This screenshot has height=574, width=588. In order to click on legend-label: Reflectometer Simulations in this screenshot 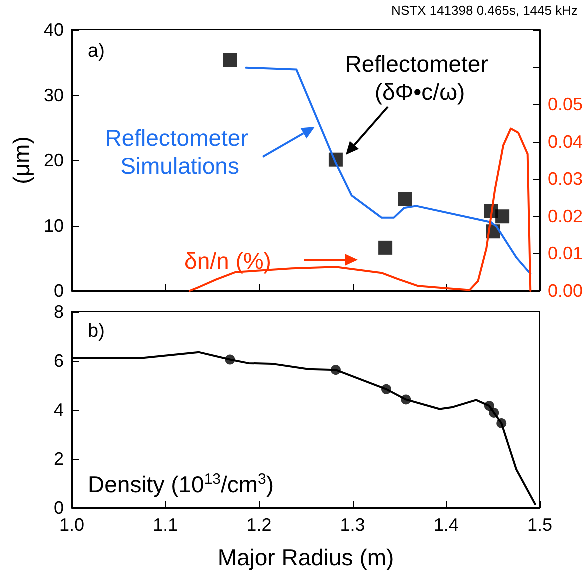, I will do `click(180, 152)`.